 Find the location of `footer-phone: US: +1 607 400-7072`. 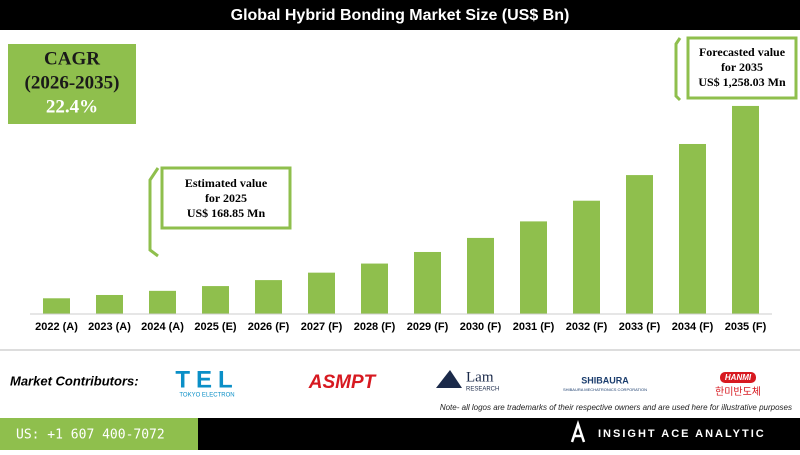

footer-phone: US: +1 607 400-7072 is located at coordinates (90, 435).